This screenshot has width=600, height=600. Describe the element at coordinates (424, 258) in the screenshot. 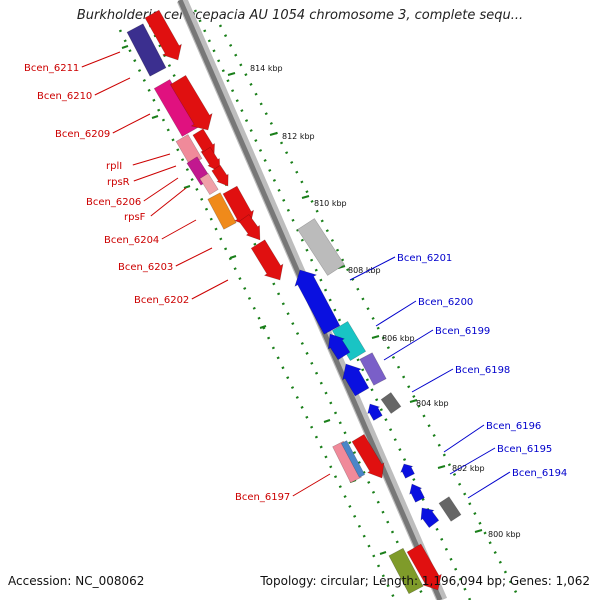

I see `gene-label-bcen_6201: Bcen_6201` at that location.